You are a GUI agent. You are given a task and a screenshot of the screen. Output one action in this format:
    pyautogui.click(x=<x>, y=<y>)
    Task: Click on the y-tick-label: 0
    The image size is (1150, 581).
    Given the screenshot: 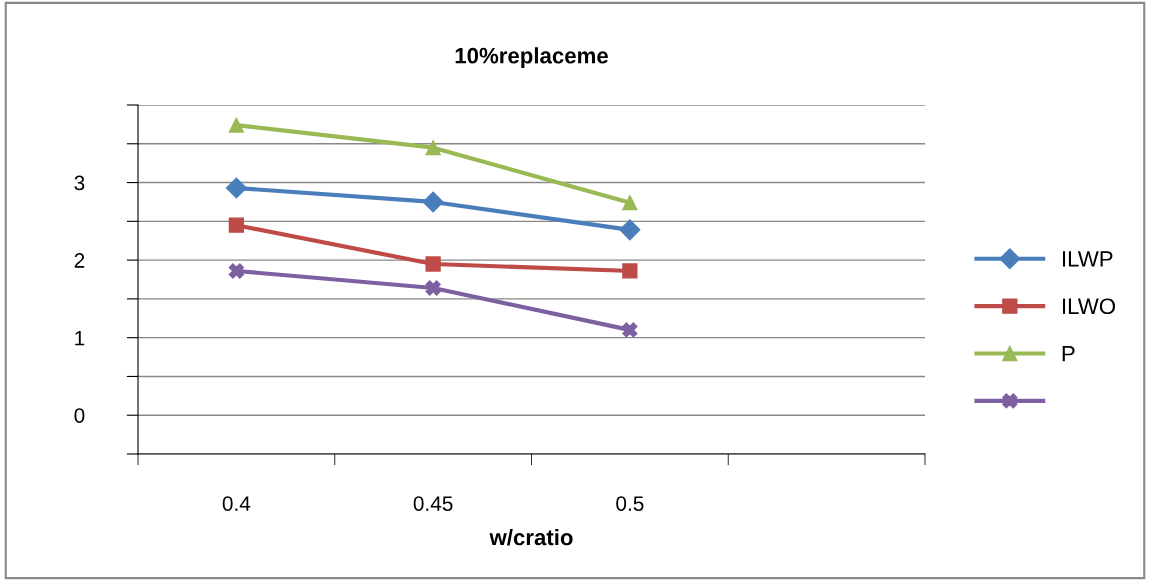 What is the action you would take?
    pyautogui.click(x=79, y=415)
    